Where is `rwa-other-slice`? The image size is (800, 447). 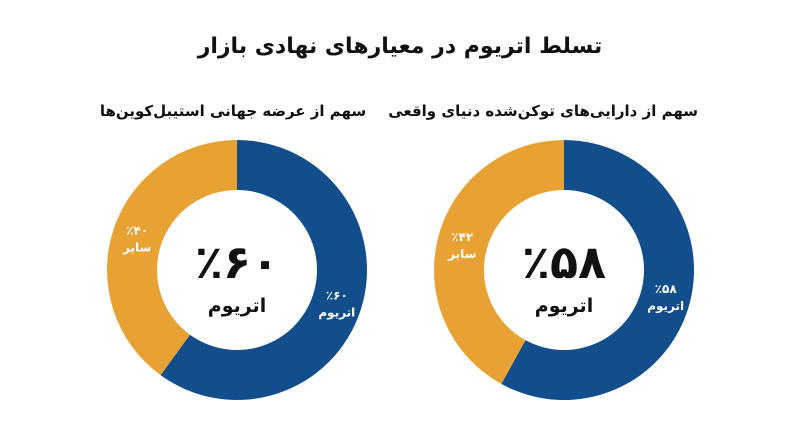
rwa-other-slice is located at coordinates (499, 262).